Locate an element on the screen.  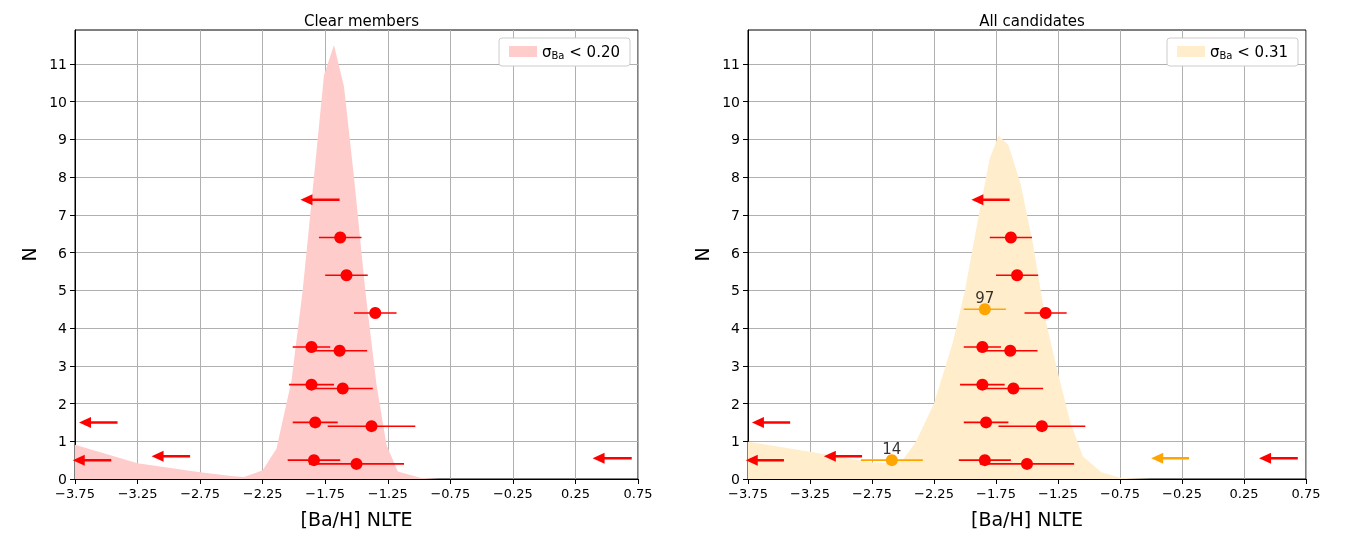
legend-label: σBa < 0.31 is located at coordinates (1249, 51).